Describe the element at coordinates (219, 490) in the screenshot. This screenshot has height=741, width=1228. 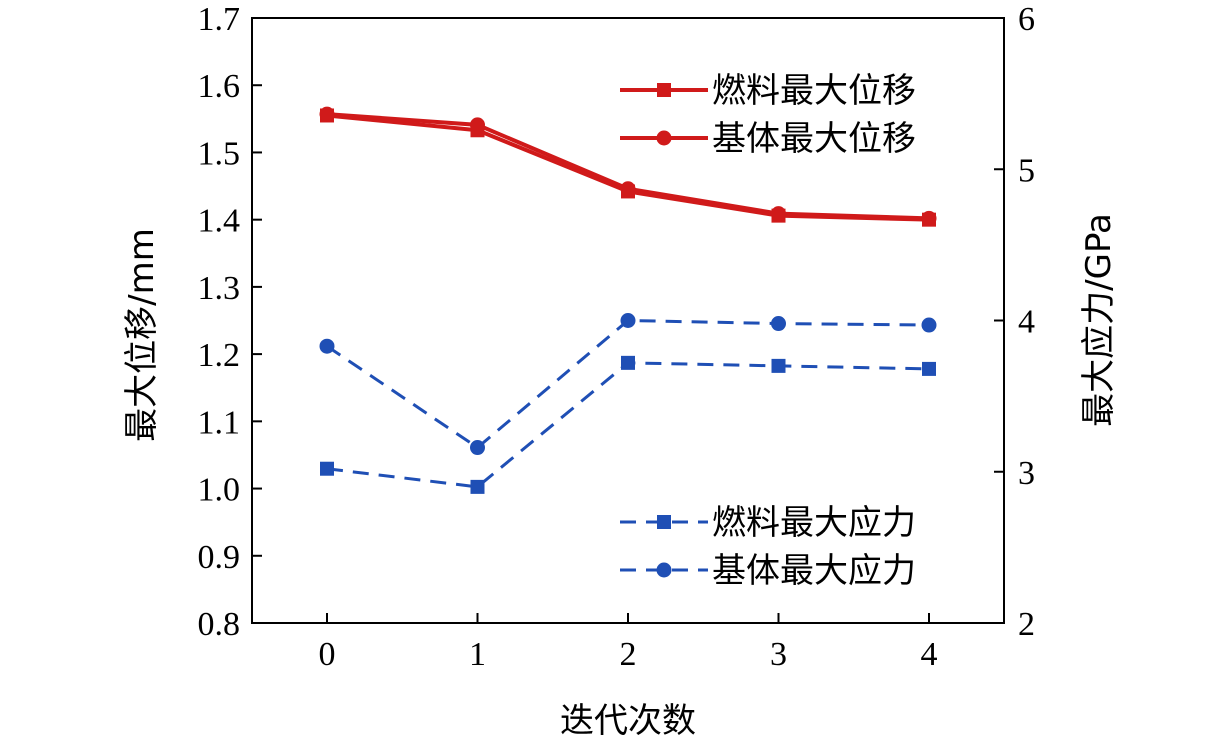
I see `y-left-tick-label: 1.0` at that location.